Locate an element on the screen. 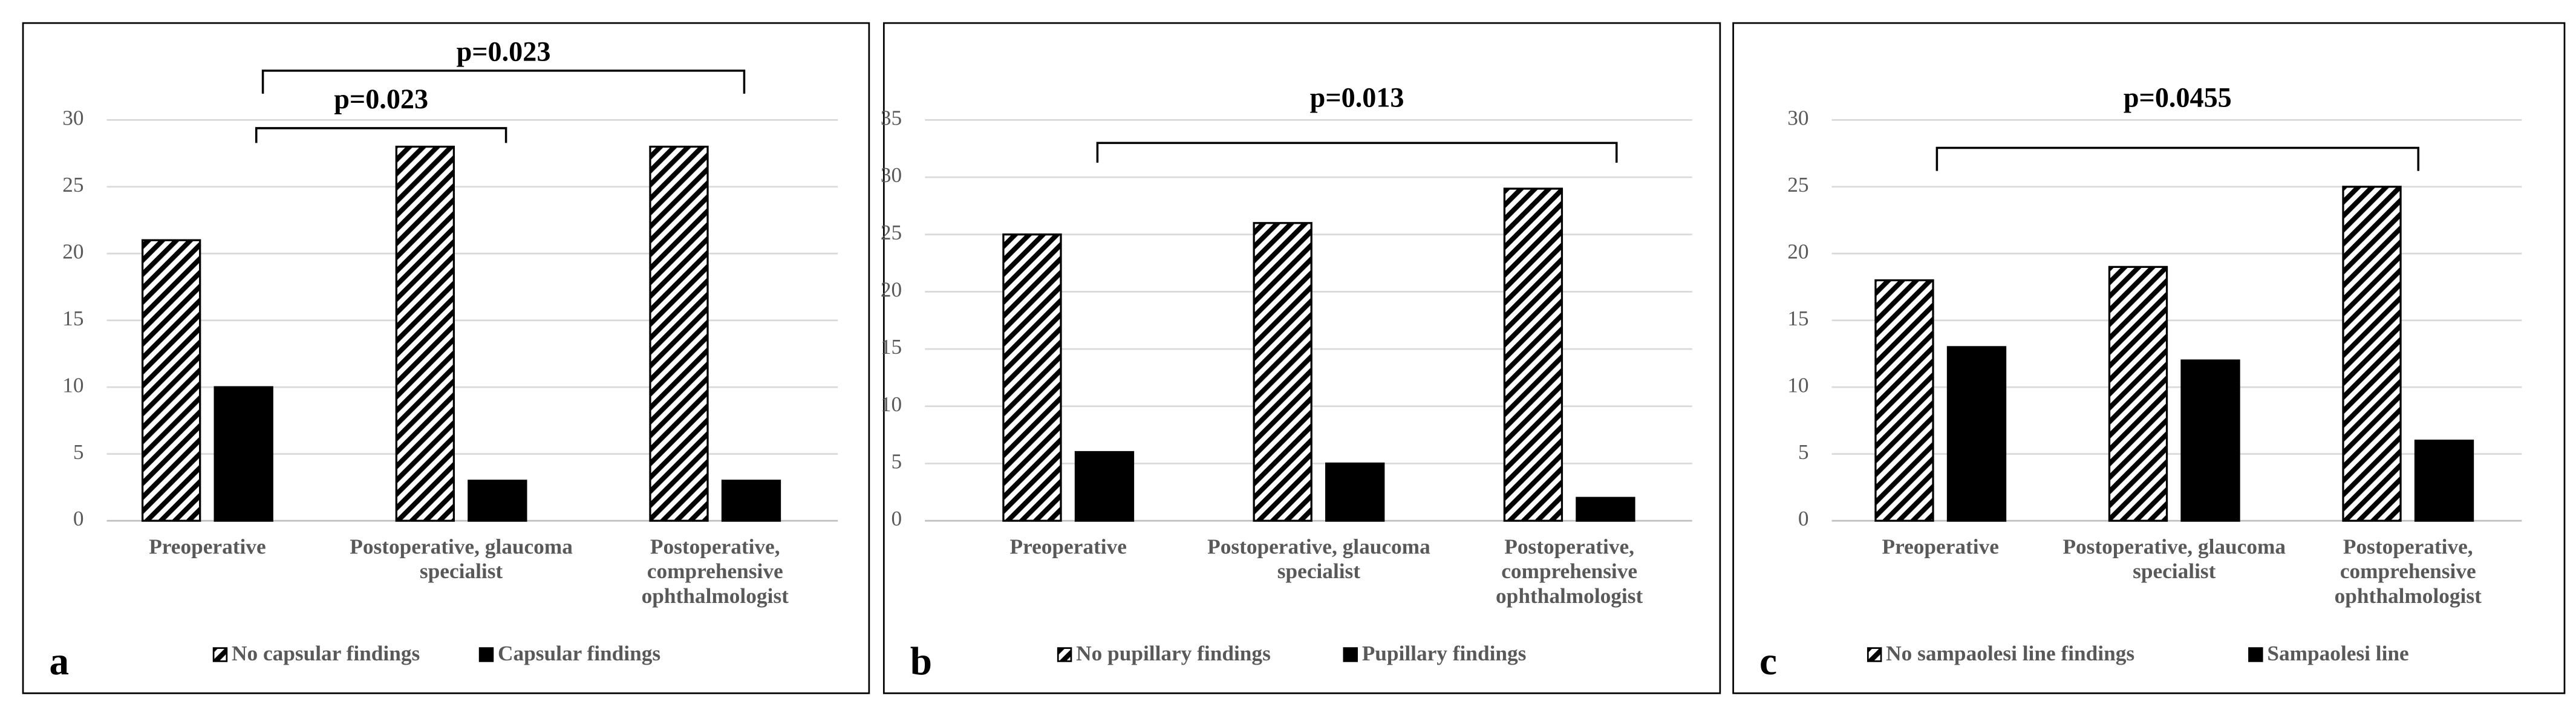 The height and width of the screenshot is (713, 2576). legend-label: No sampaolesi line findings is located at coordinates (2010, 653).